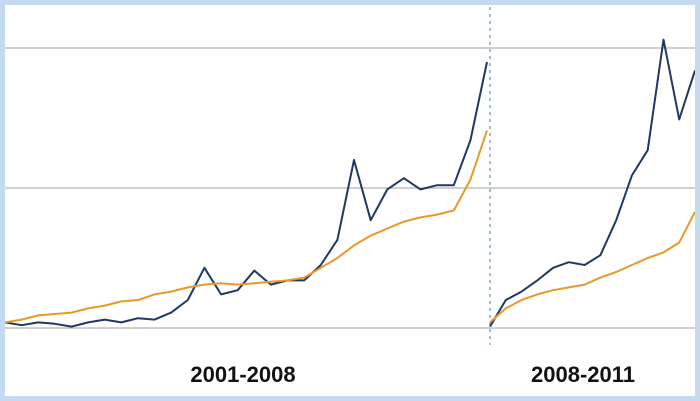  I want to click on period-label: 2008-2011, so click(583, 374).